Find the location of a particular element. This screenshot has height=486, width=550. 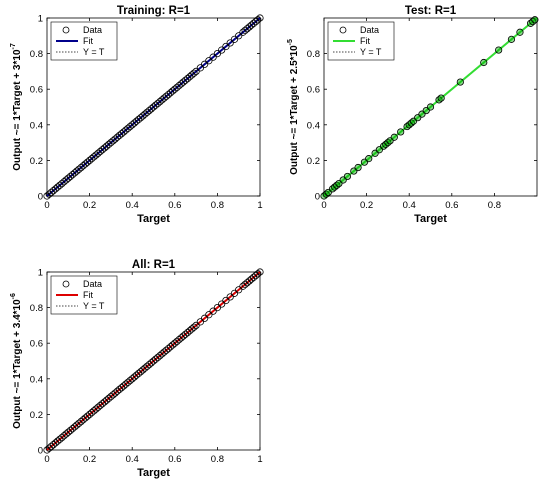

y-tick-label: 0 is located at coordinates (40, 451).